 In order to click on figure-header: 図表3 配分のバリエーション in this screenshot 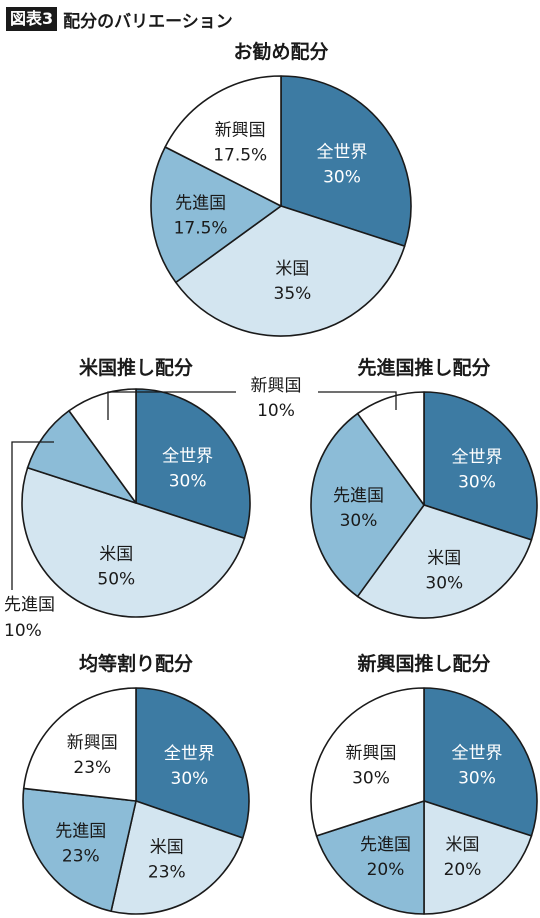, I will do `click(119, 19)`.